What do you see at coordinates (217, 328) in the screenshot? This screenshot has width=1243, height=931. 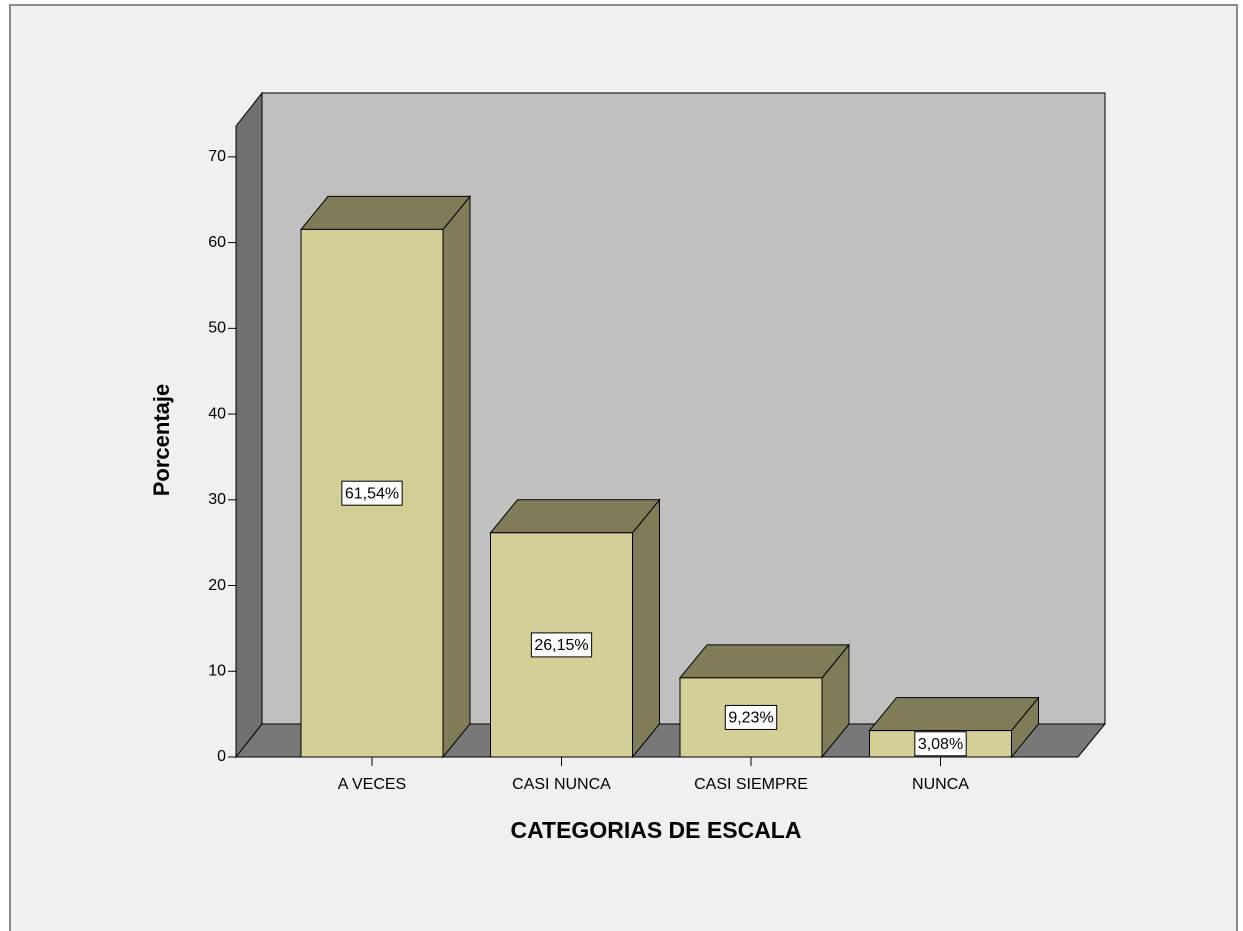 I see `y-tick-label: 50` at bounding box center [217, 328].